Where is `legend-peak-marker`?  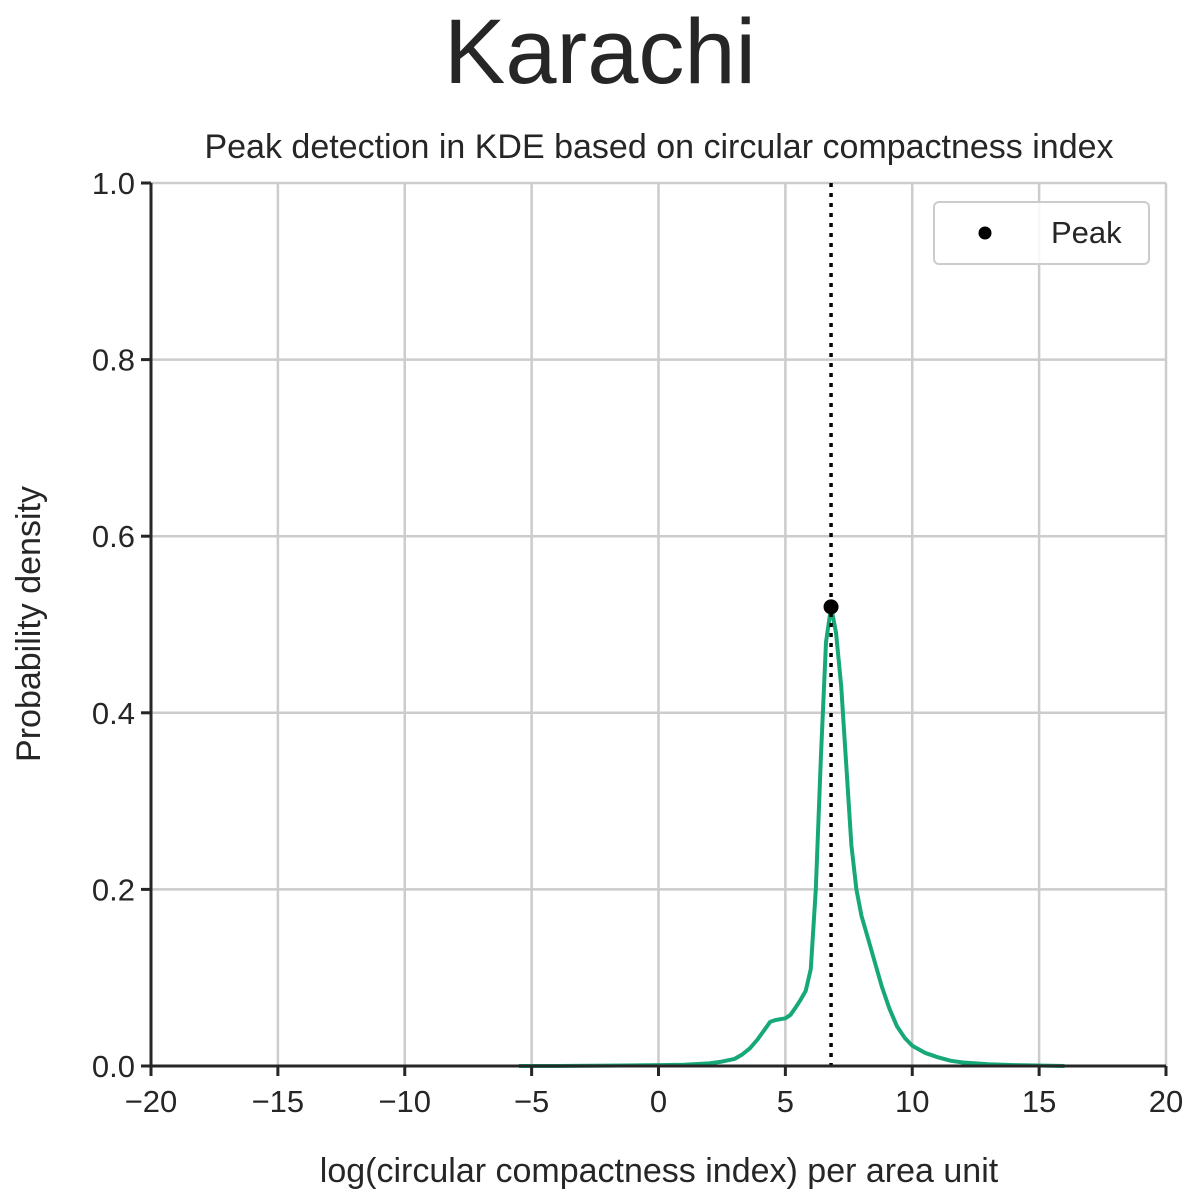
legend-peak-marker is located at coordinates (985, 233).